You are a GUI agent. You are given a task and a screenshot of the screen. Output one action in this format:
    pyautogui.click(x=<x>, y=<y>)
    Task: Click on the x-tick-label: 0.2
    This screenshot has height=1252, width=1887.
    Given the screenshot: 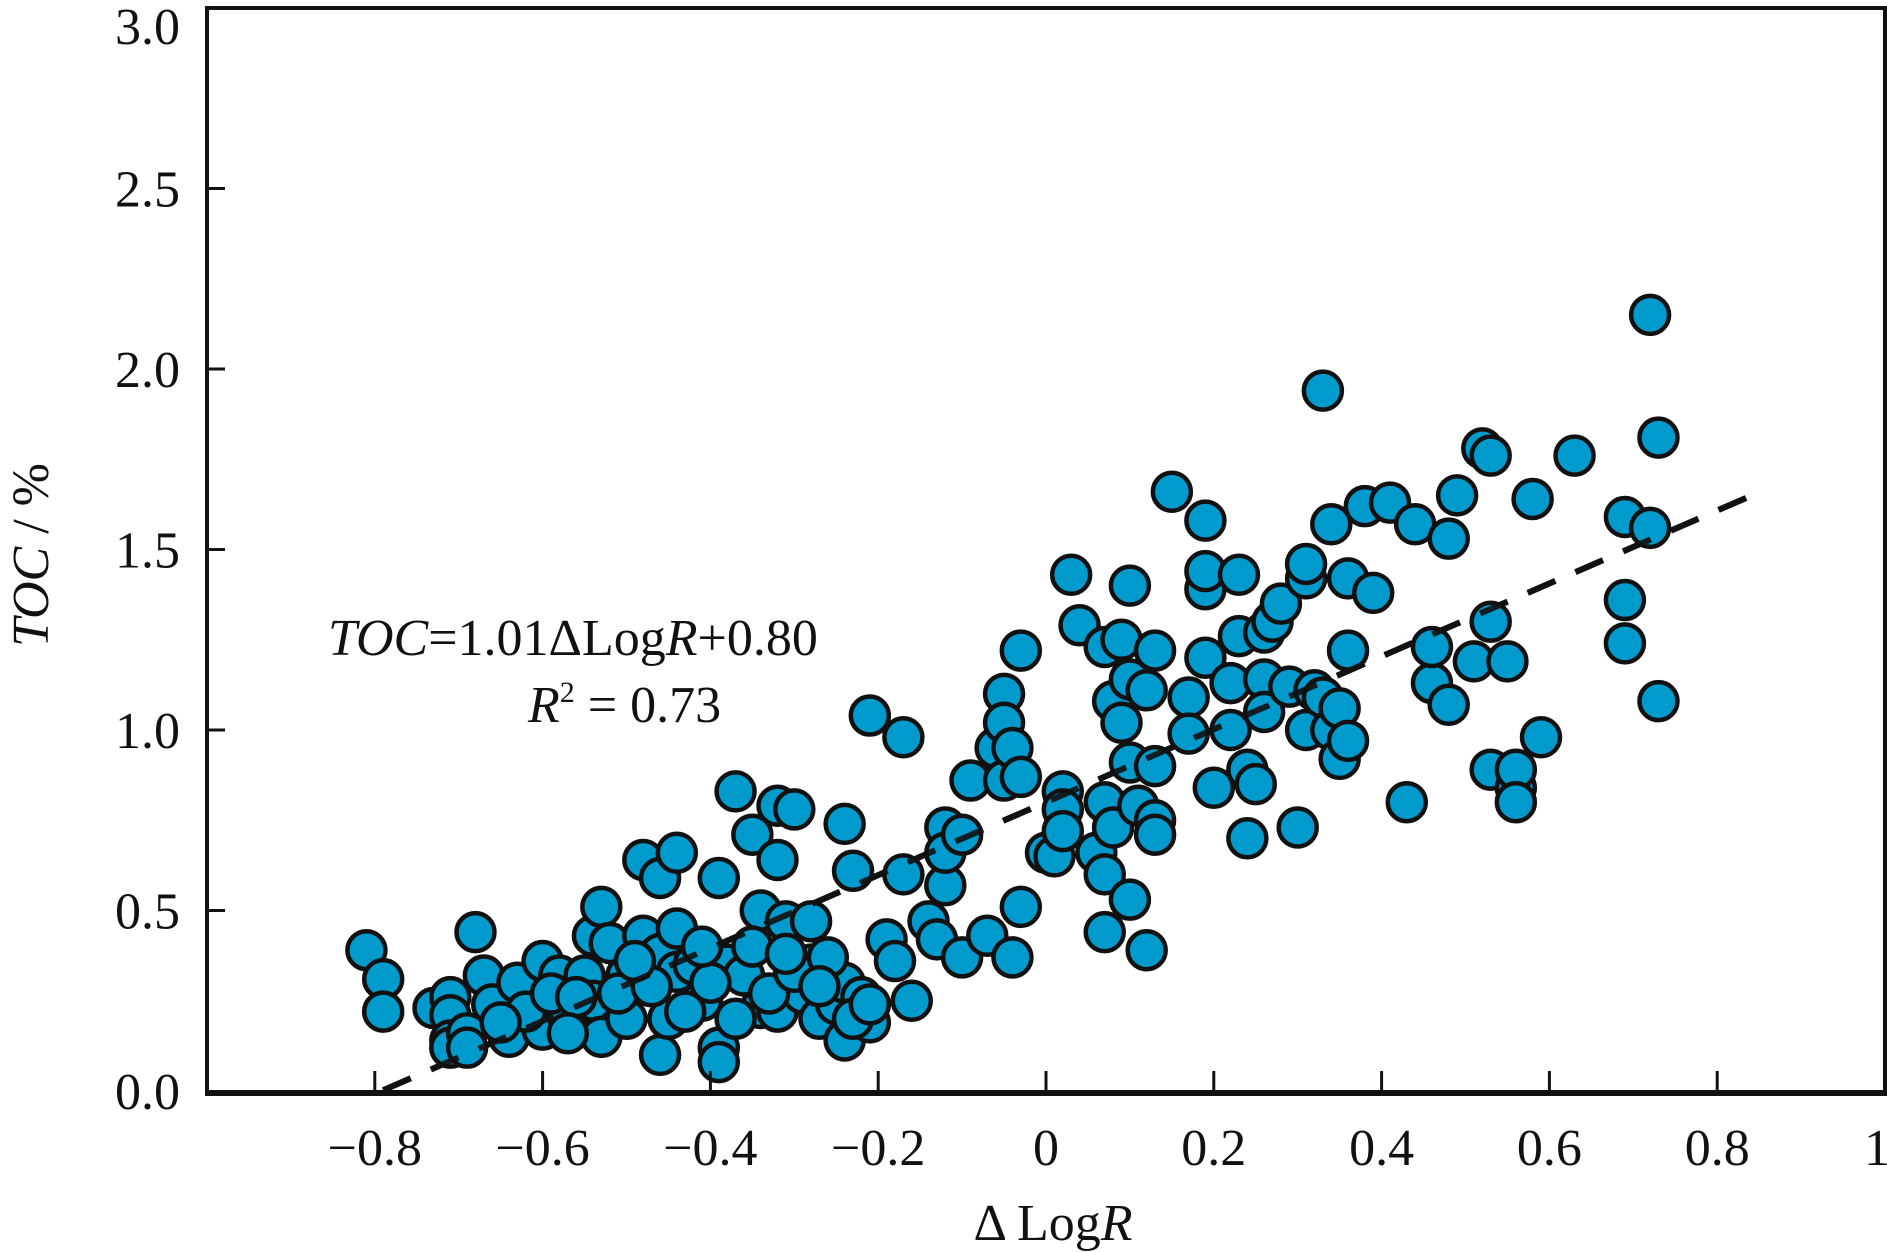 What is the action you would take?
    pyautogui.click(x=1213, y=1148)
    